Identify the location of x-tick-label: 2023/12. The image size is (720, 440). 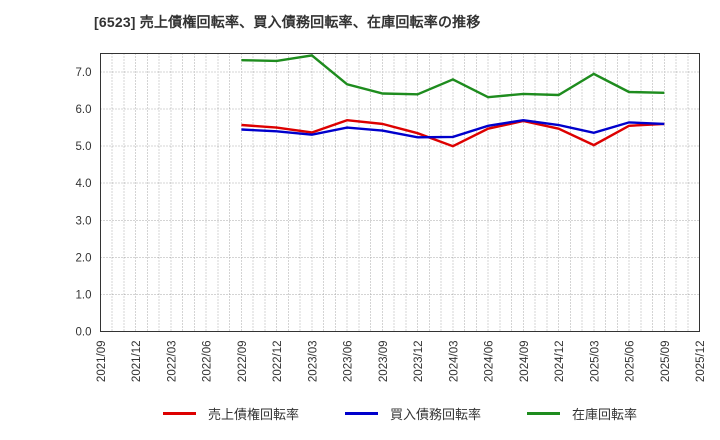
(419, 362).